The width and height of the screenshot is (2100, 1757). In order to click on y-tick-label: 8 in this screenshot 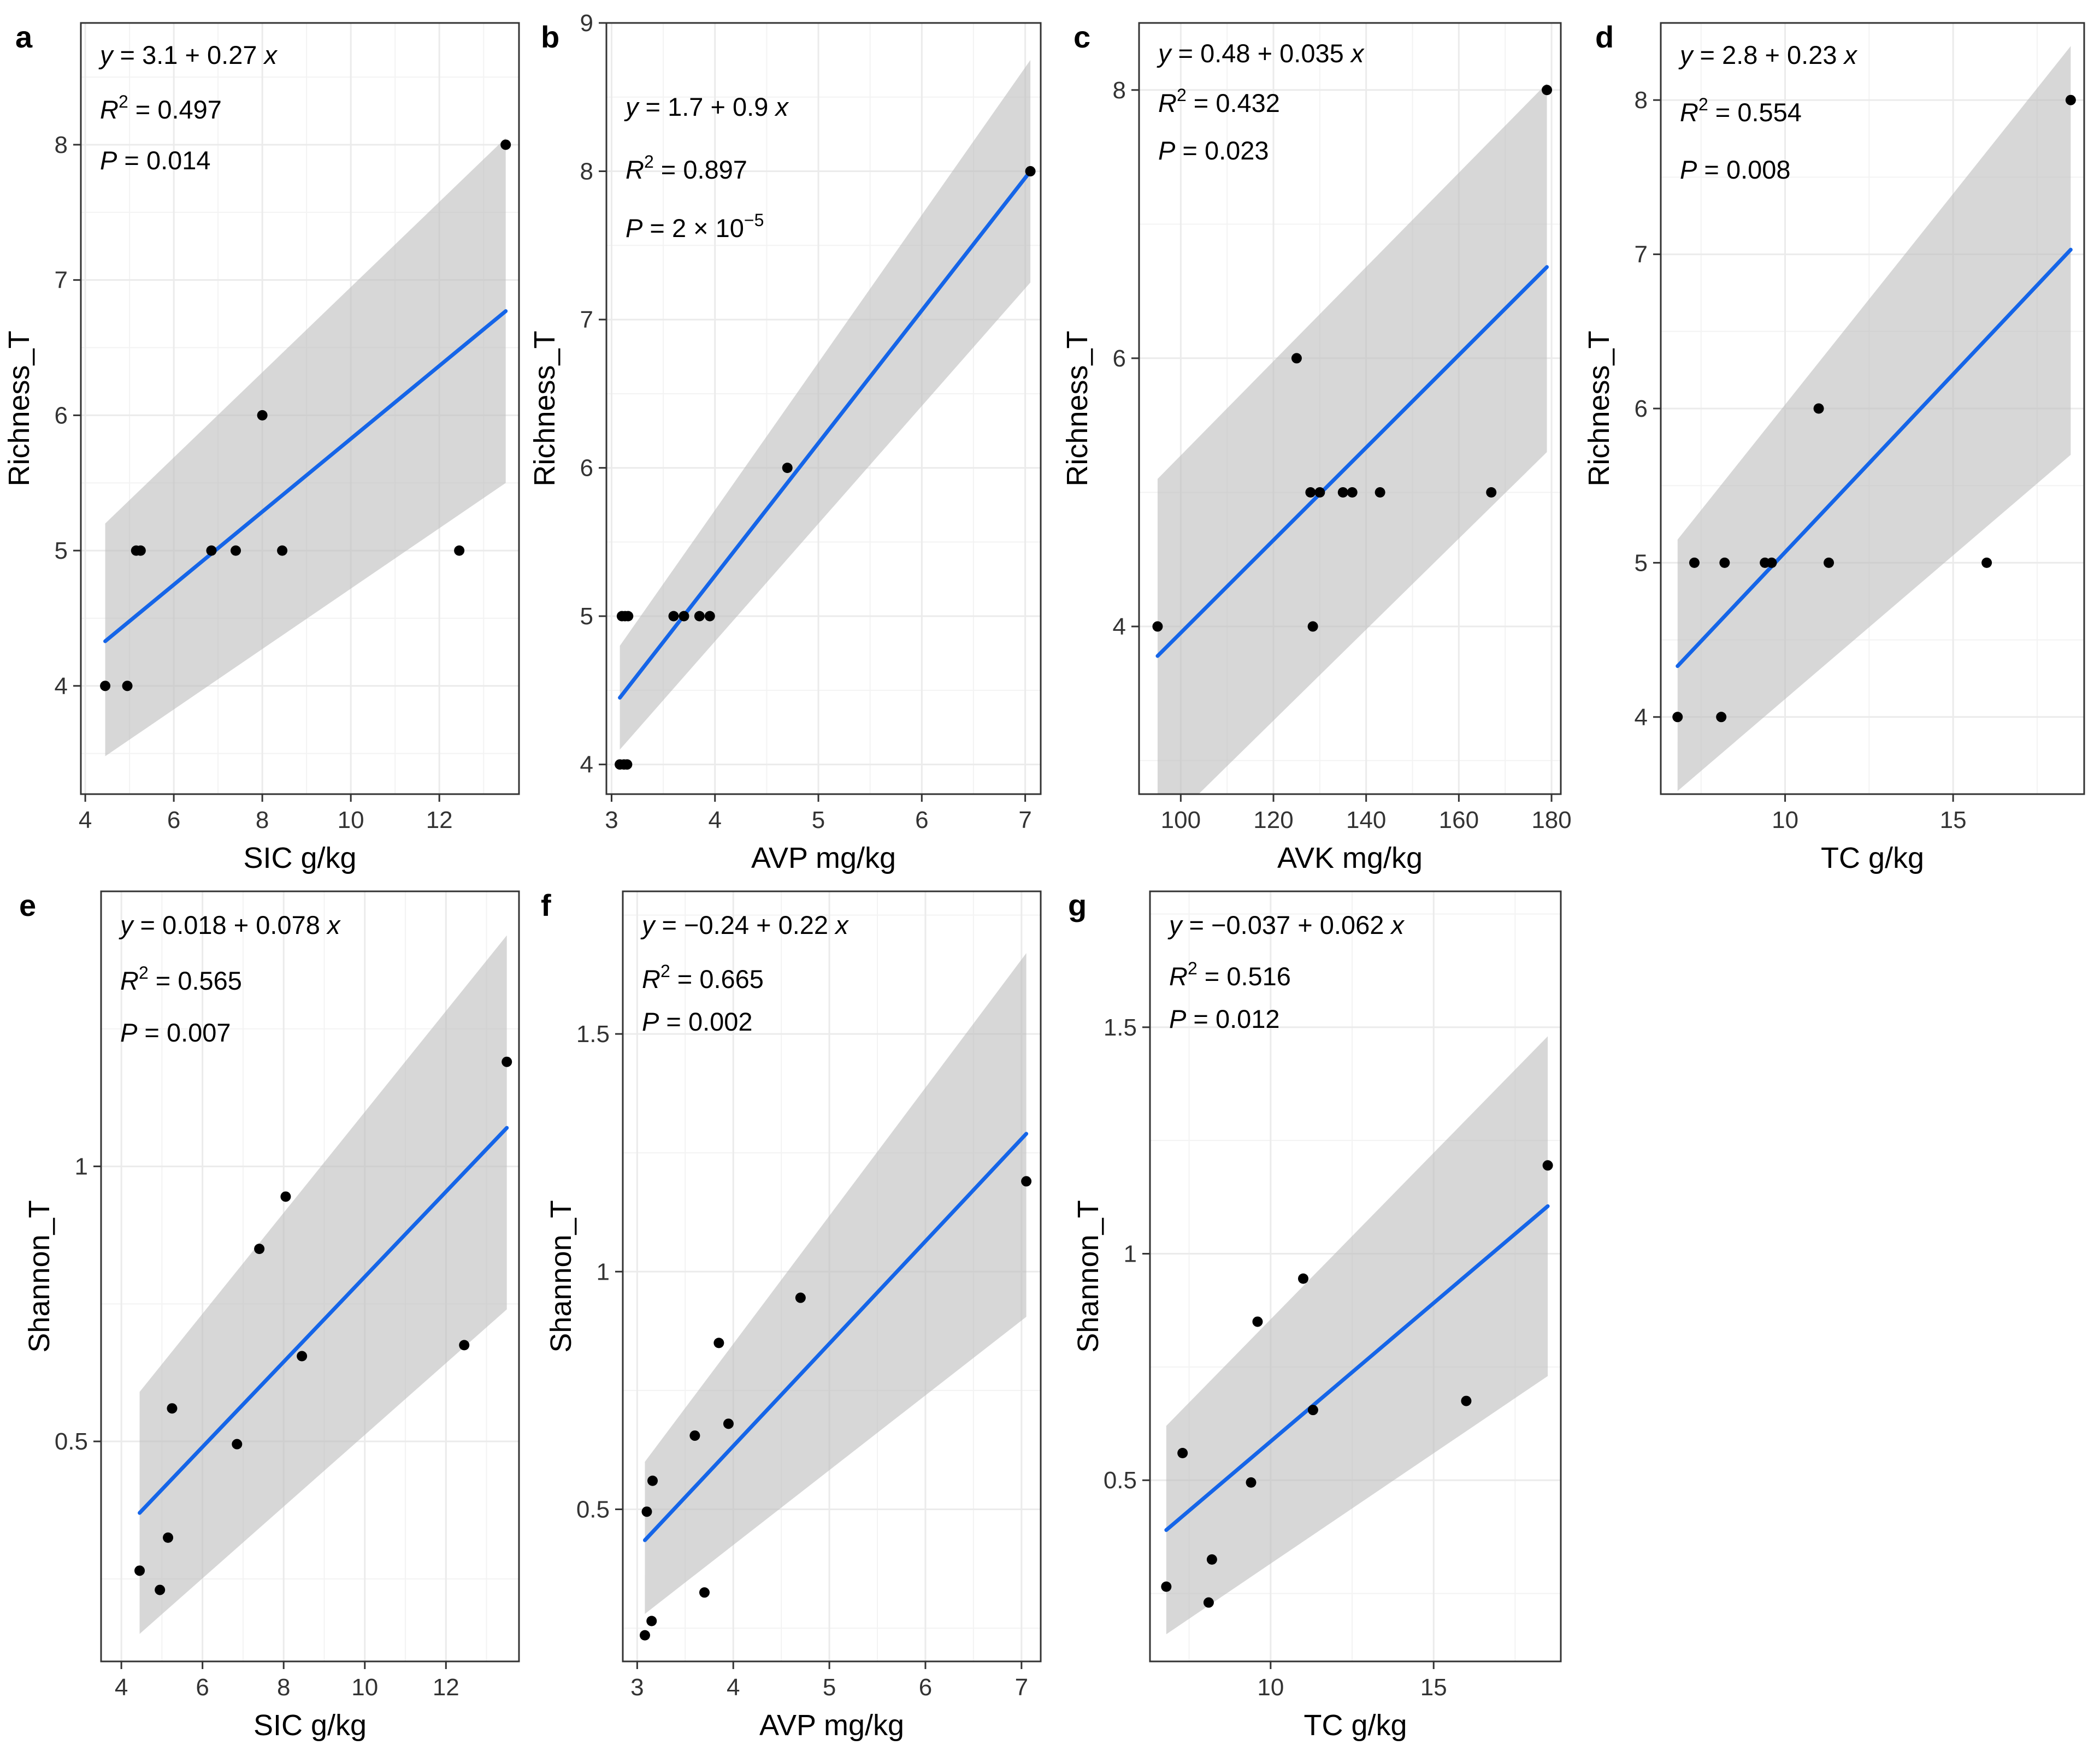, I will do `click(61, 145)`.